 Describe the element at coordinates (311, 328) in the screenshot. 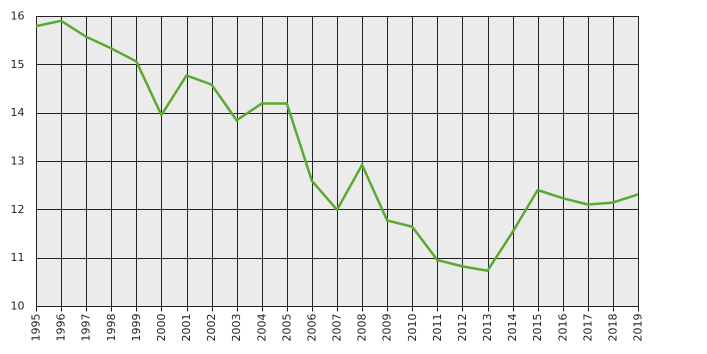

I see `x-tick-label: 2006` at that location.